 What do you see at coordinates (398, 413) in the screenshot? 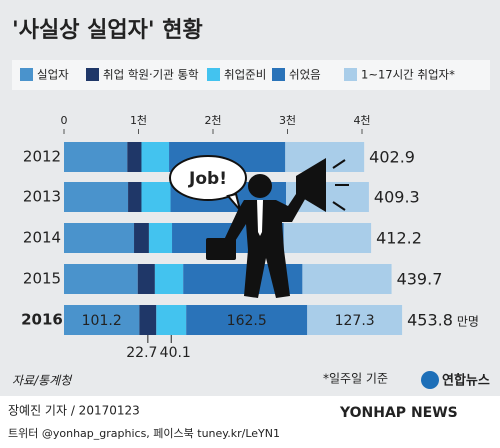
I see `watermark: YONHAP NEWS` at bounding box center [398, 413].